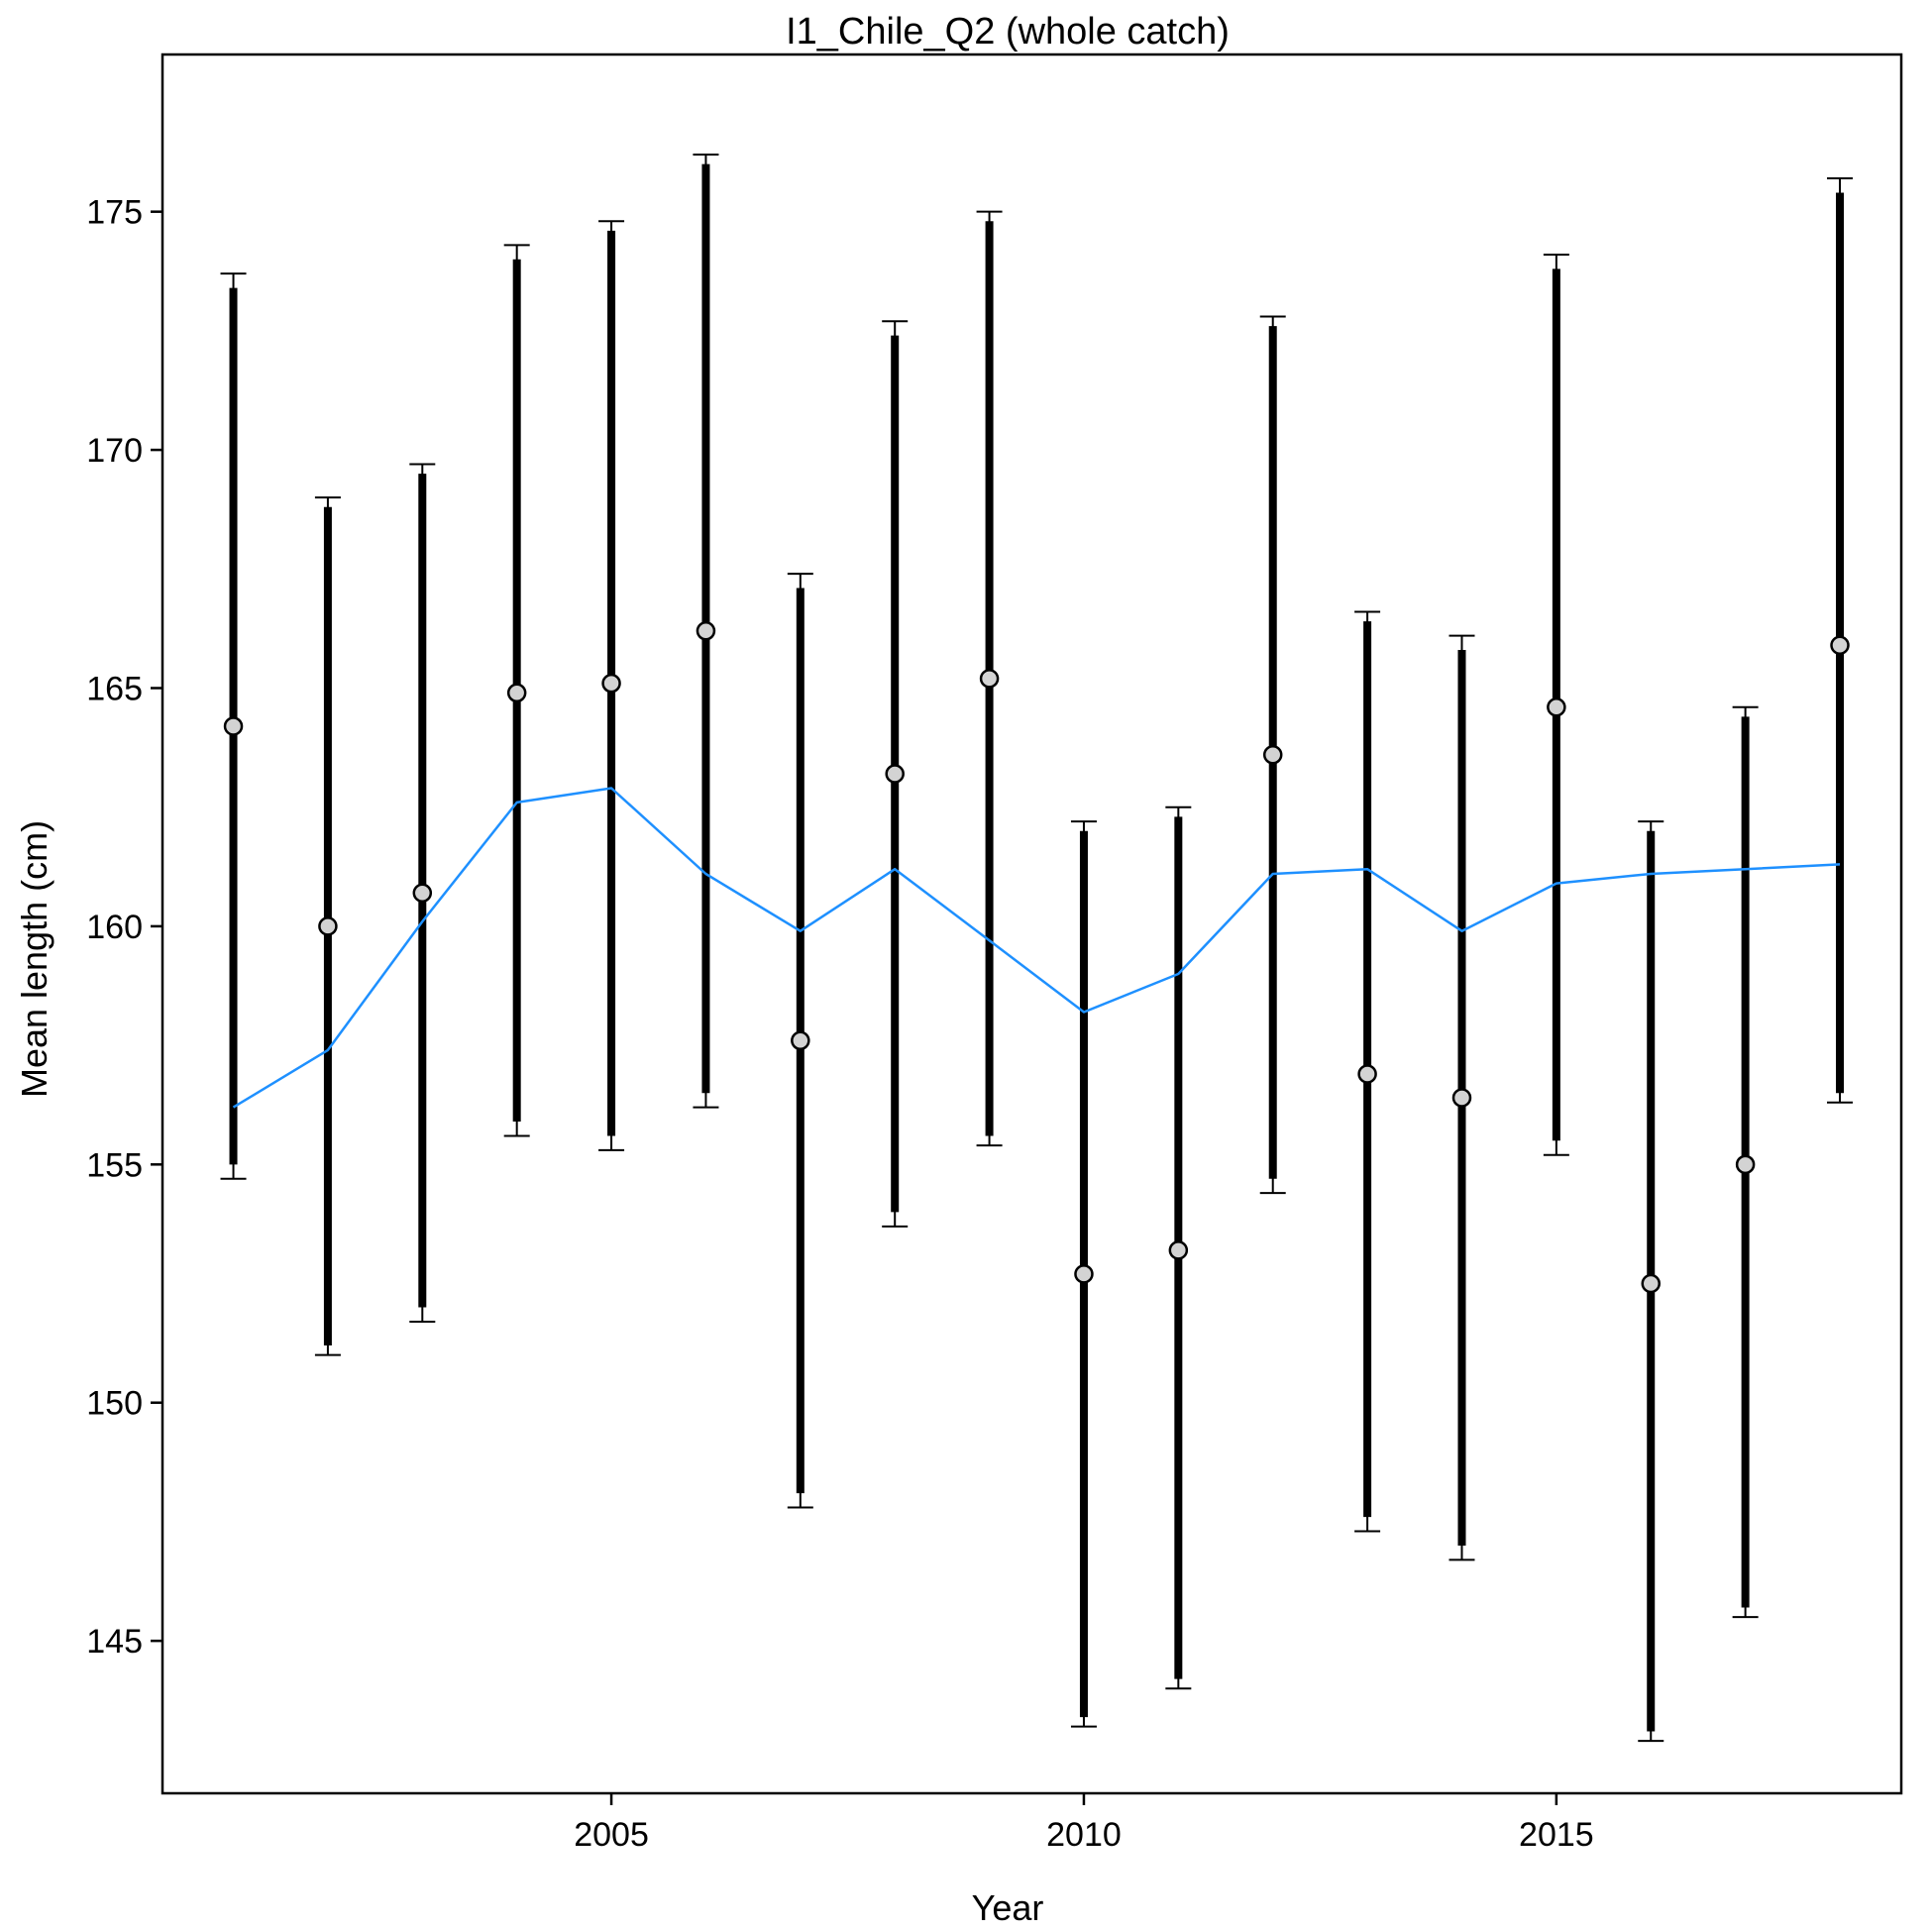 The width and height of the screenshot is (1932, 1932). Describe the element at coordinates (115, 213) in the screenshot. I see `y-tick-label: 175` at that location.